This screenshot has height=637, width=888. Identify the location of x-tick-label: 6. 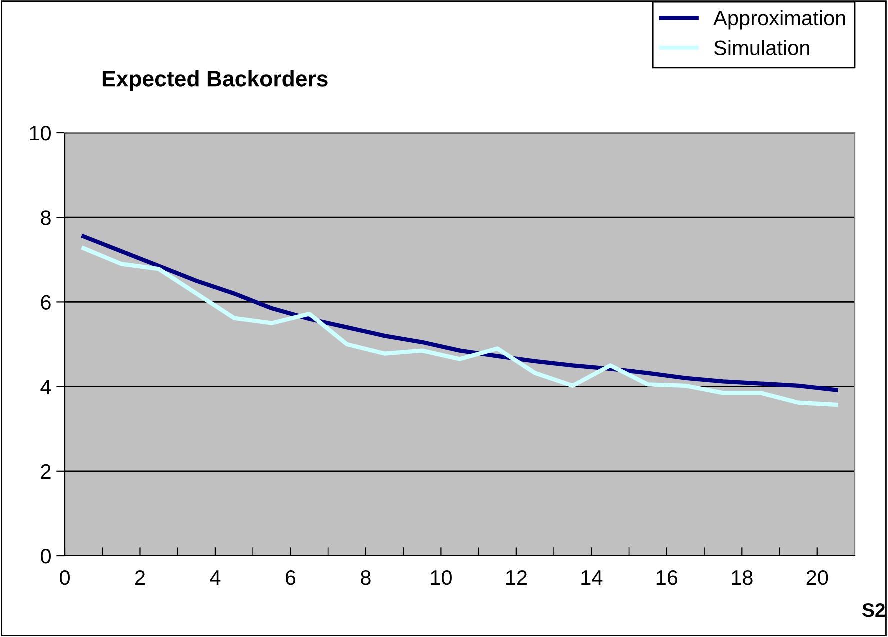
(291, 578).